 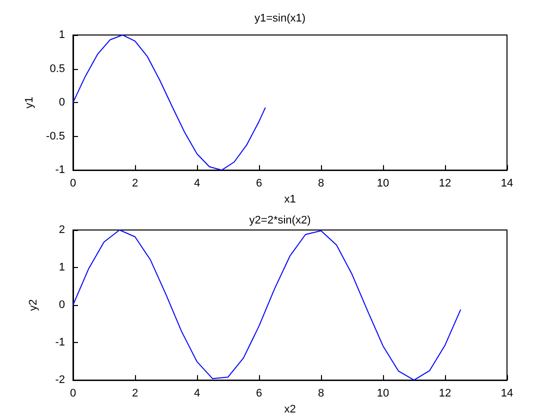 What do you see at coordinates (55, 136) in the screenshot?
I see `y-tick-label: -0.5` at bounding box center [55, 136].